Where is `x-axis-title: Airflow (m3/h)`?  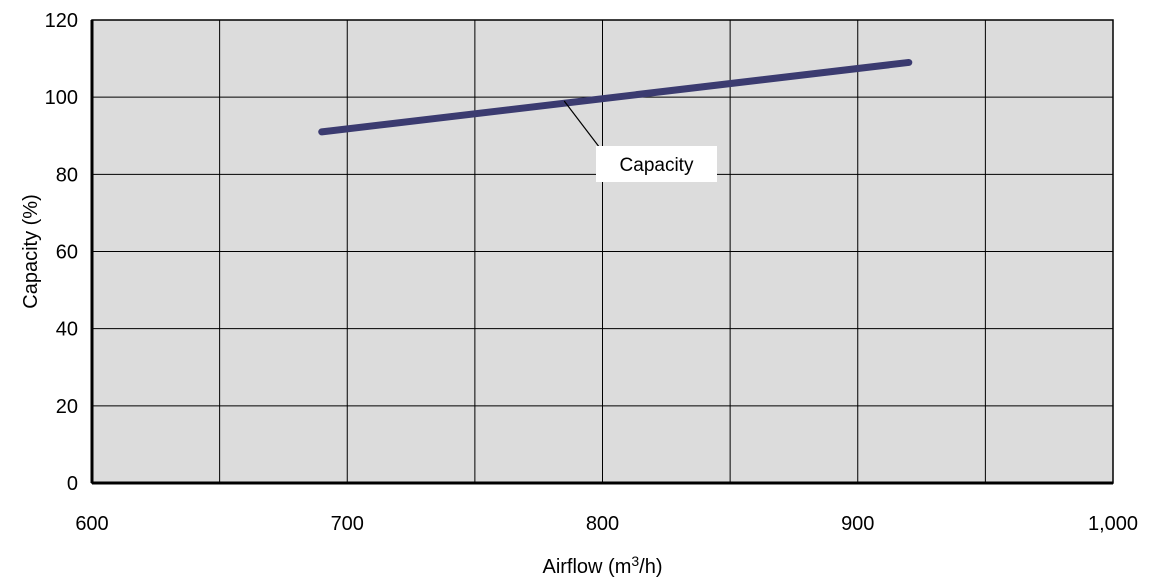 x-axis-title: Airflow (m3/h) is located at coordinates (602, 565).